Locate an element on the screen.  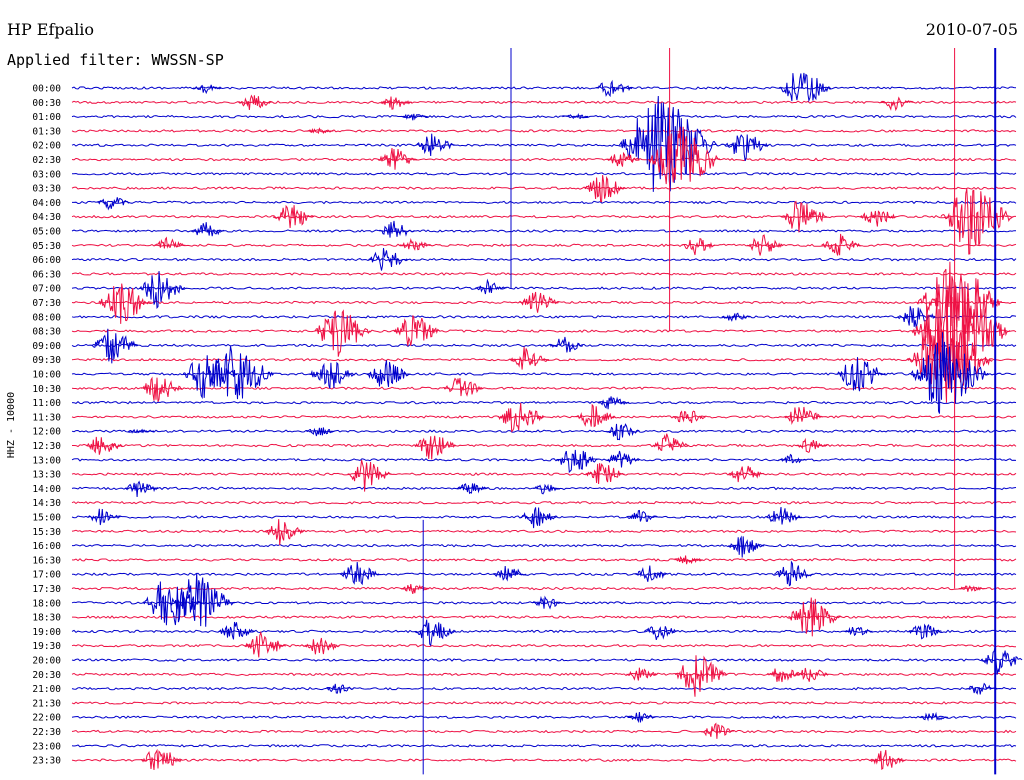
tick-label: 15:00 is located at coordinates (46, 518).